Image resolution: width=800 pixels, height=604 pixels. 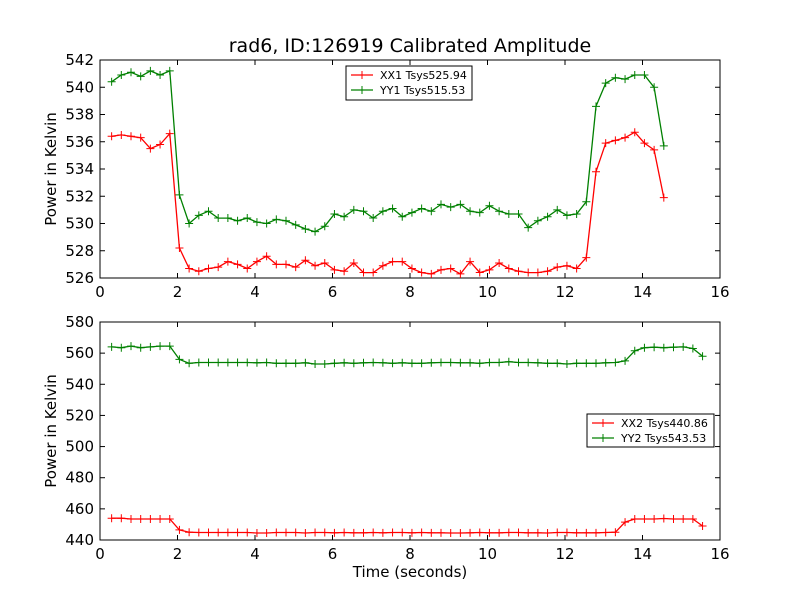 What do you see at coordinates (422, 90) in the screenshot?
I see `top-legend-label: YY1 Tsys515.53` at bounding box center [422, 90].